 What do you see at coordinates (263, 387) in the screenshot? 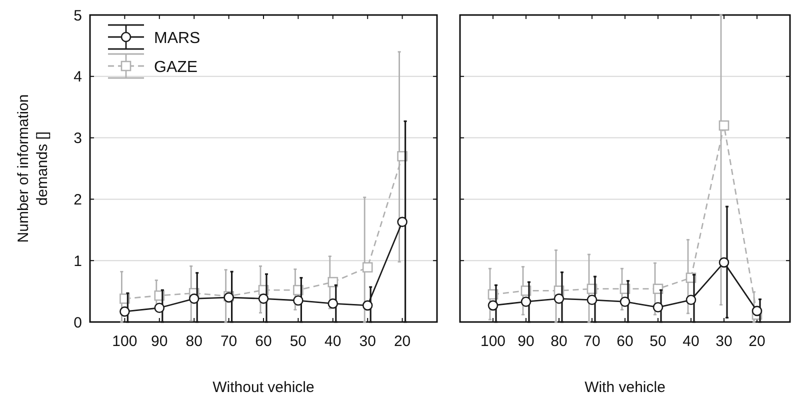
I see `x-axis-title: Without vehicle` at bounding box center [263, 387].